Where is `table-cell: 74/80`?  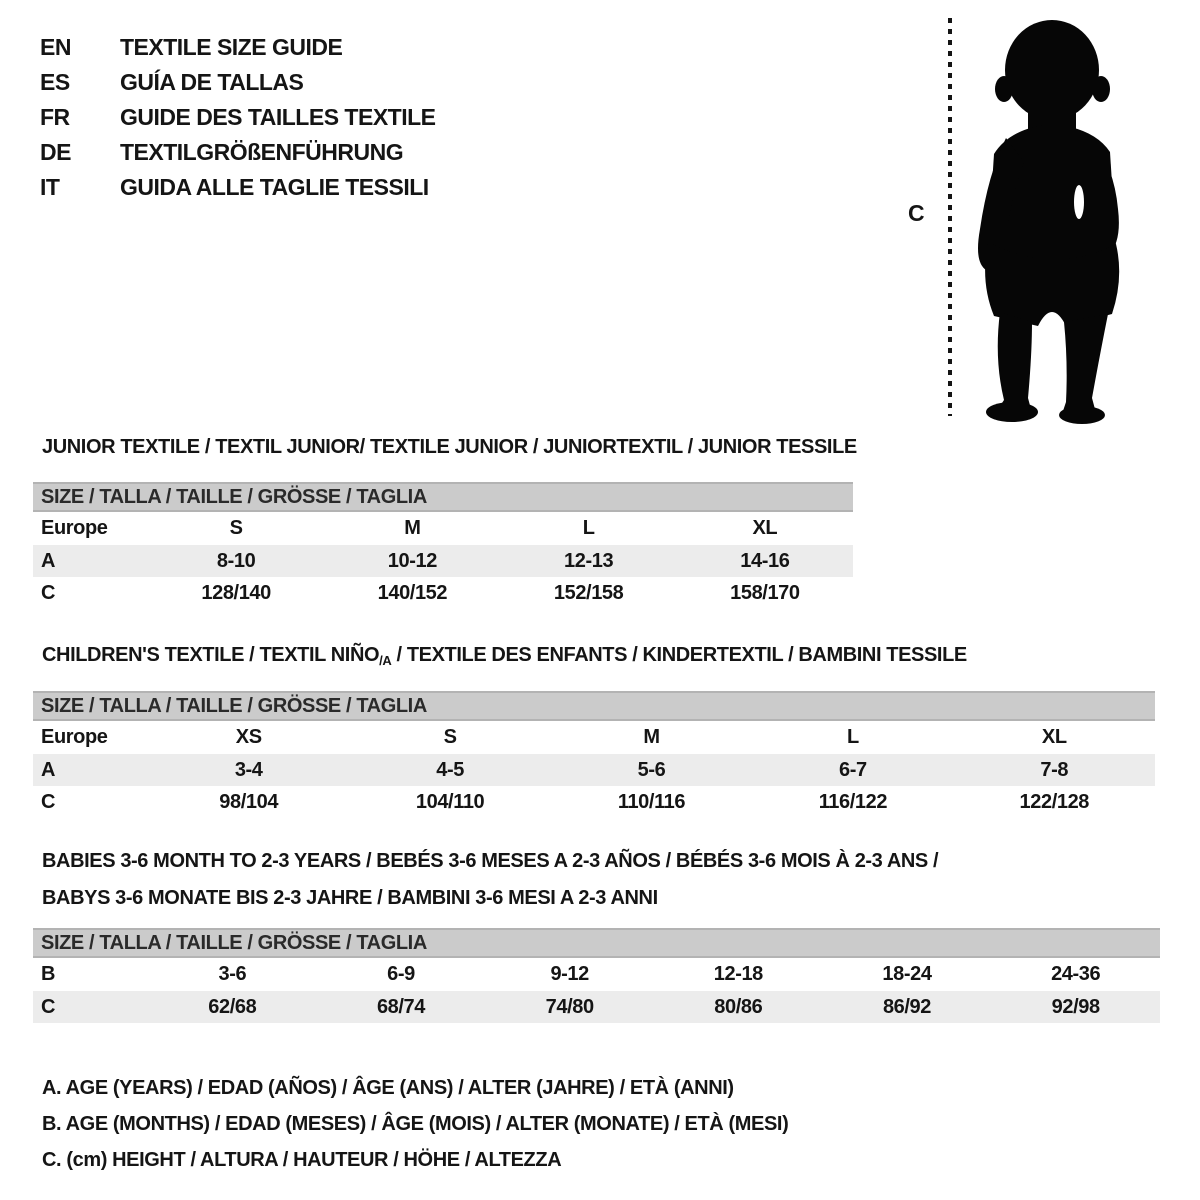
table-cell: 74/80 is located at coordinates (569, 1006).